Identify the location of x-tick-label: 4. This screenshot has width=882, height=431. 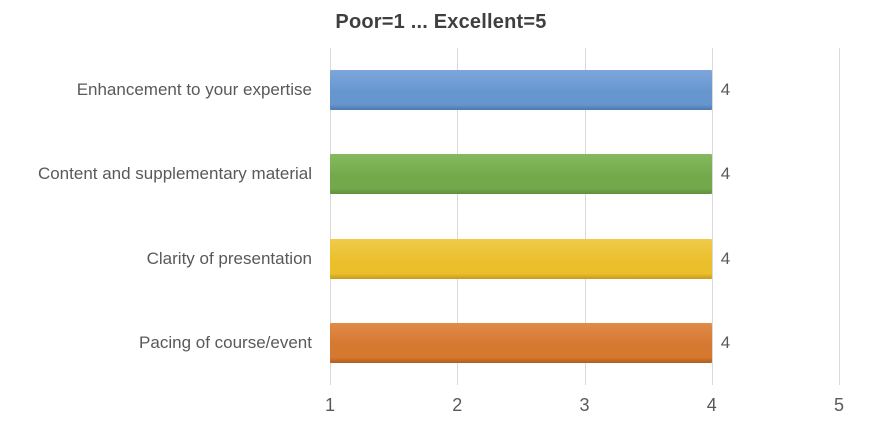
(711, 405).